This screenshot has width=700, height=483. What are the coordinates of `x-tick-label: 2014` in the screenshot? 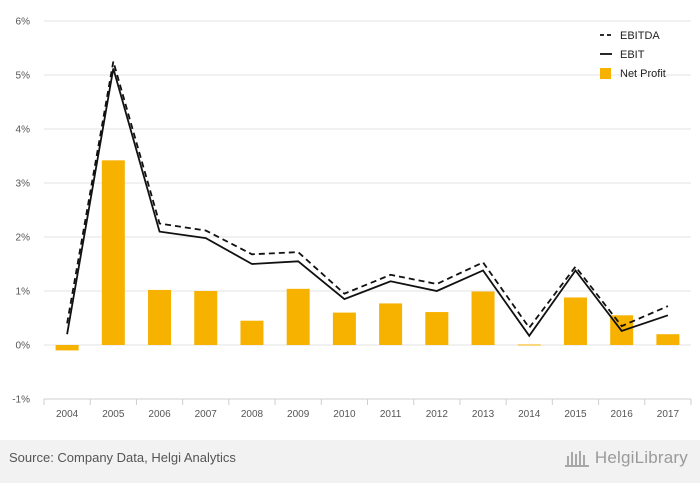 It's located at (529, 414).